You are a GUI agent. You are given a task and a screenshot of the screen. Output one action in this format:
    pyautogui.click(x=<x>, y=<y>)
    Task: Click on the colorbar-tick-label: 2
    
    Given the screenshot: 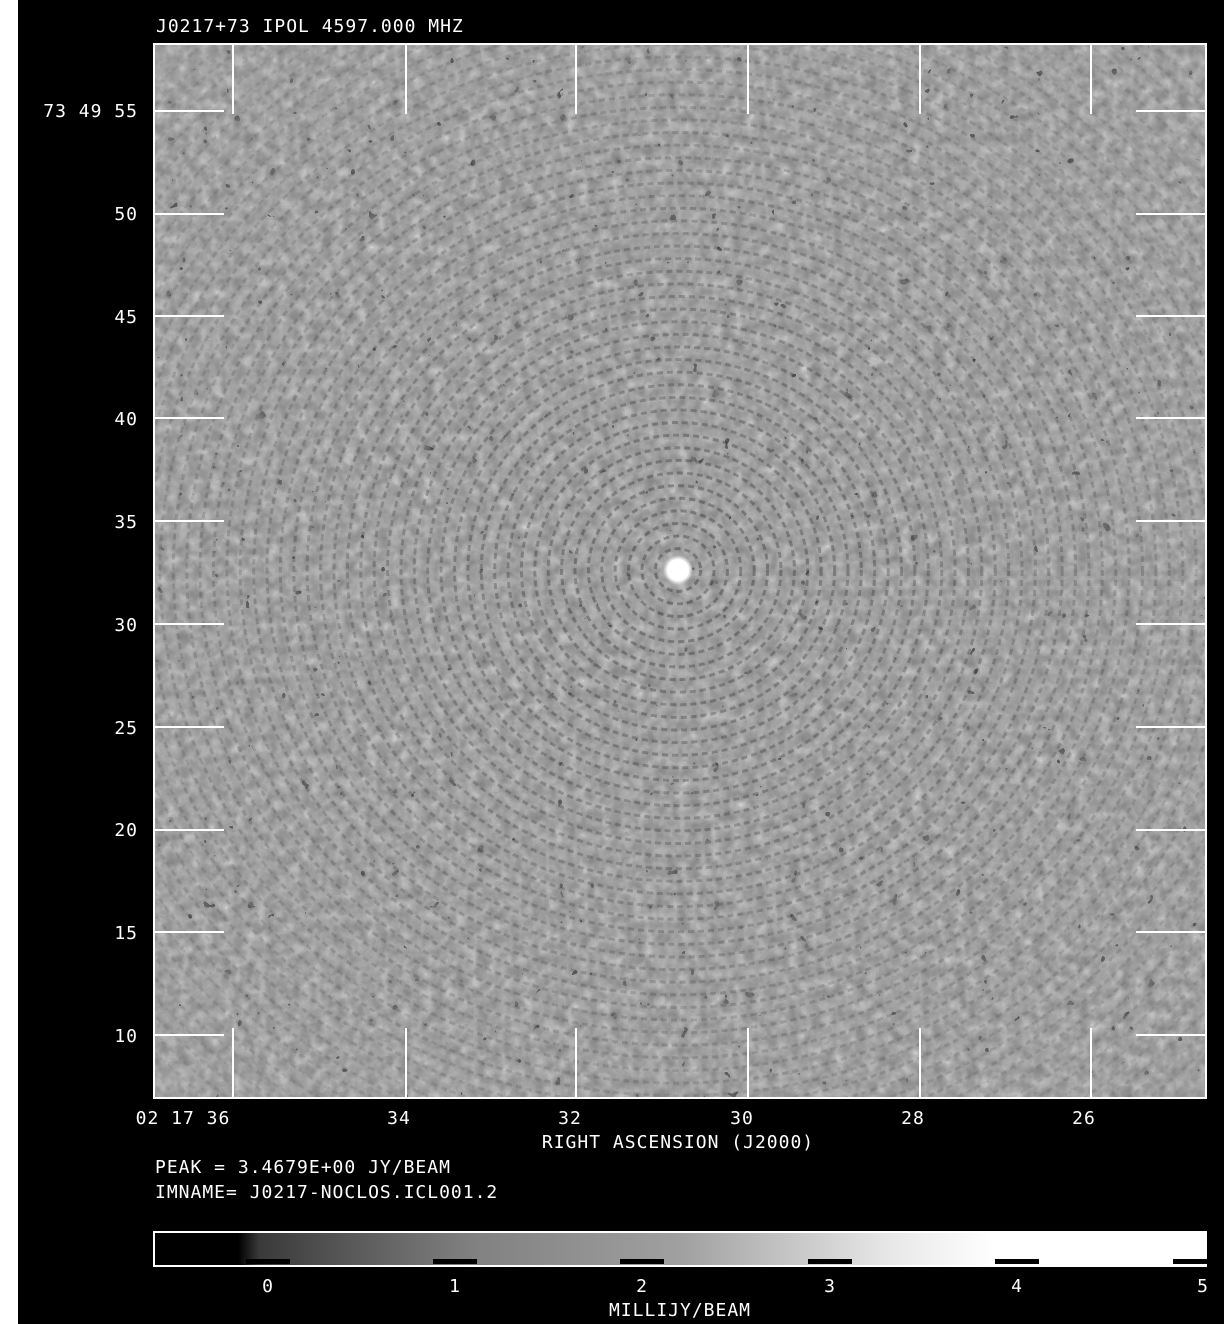 What is the action you would take?
    pyautogui.click(x=642, y=1286)
    